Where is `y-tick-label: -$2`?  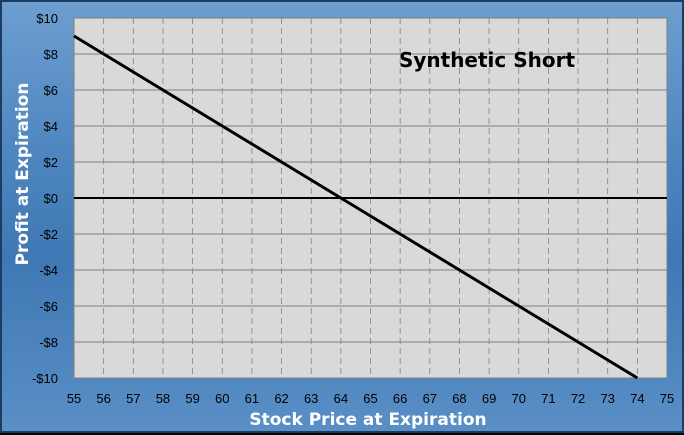 y-tick-label: -$2 is located at coordinates (48, 234).